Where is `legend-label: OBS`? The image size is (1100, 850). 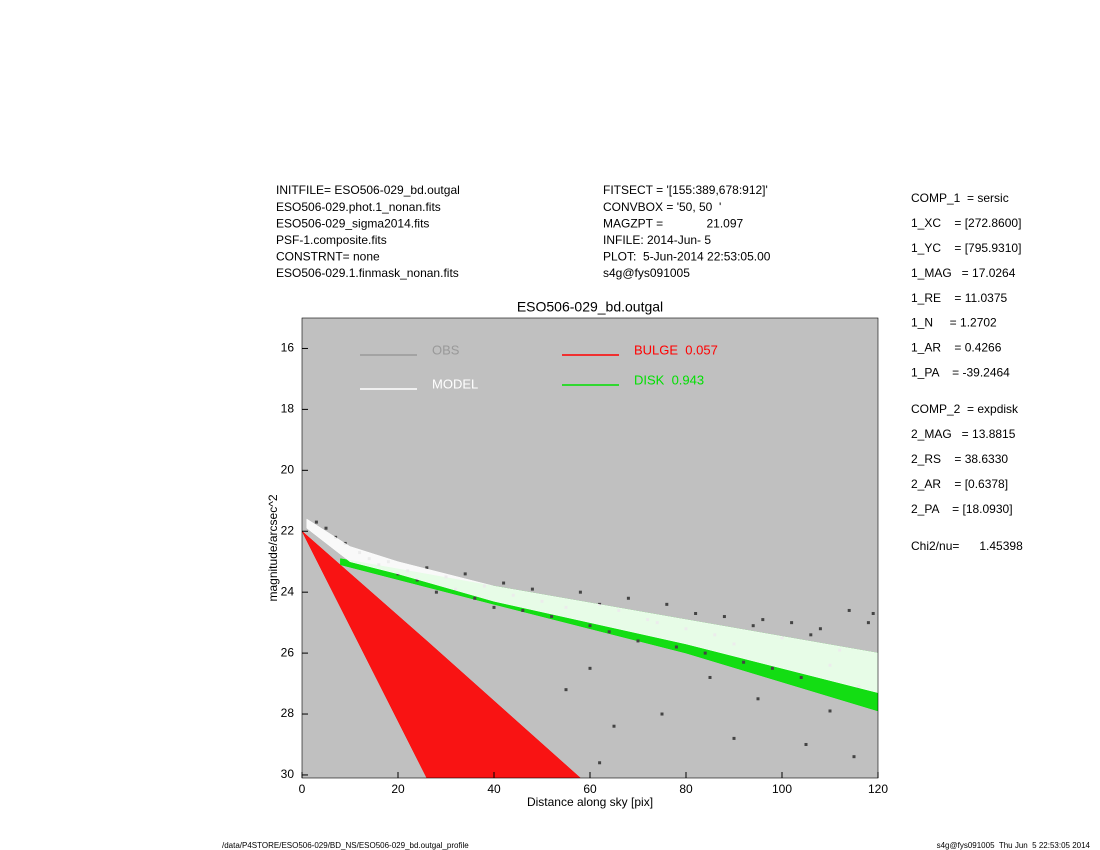
legend-label: OBS is located at coordinates (446, 349).